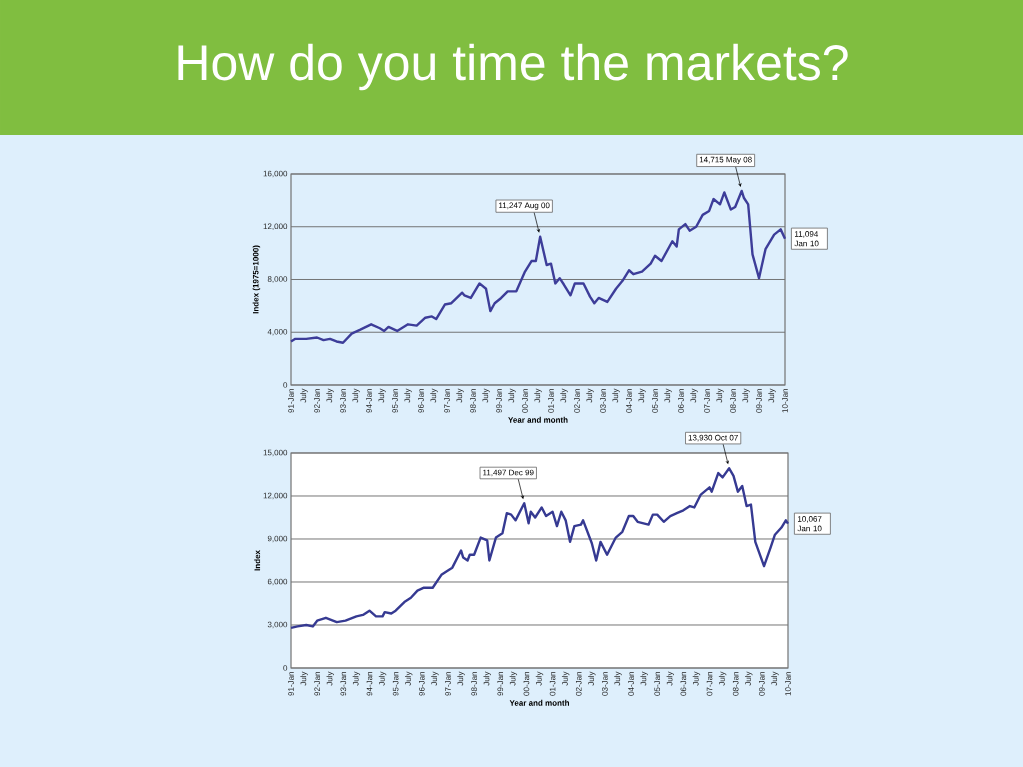 The width and height of the screenshot is (1023, 767). What do you see at coordinates (277, 539) in the screenshot?
I see `y-tick-label: 9,000` at bounding box center [277, 539].